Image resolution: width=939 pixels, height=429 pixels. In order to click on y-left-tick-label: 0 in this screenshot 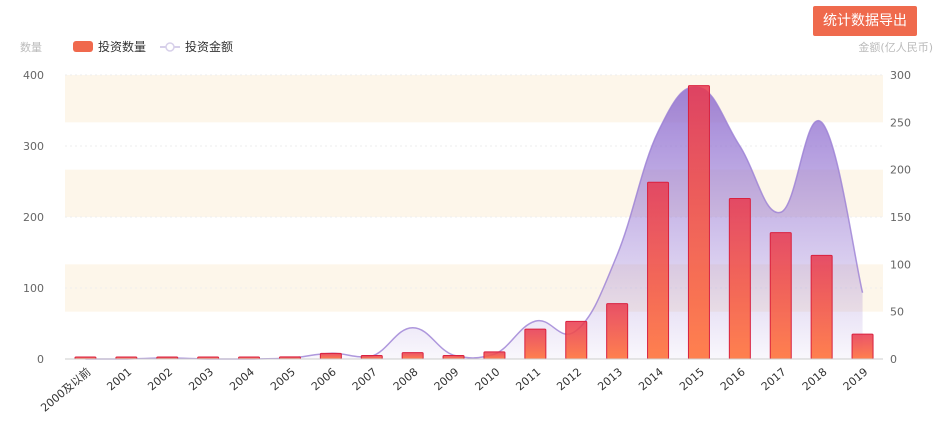, I will do `click(40, 359)`.